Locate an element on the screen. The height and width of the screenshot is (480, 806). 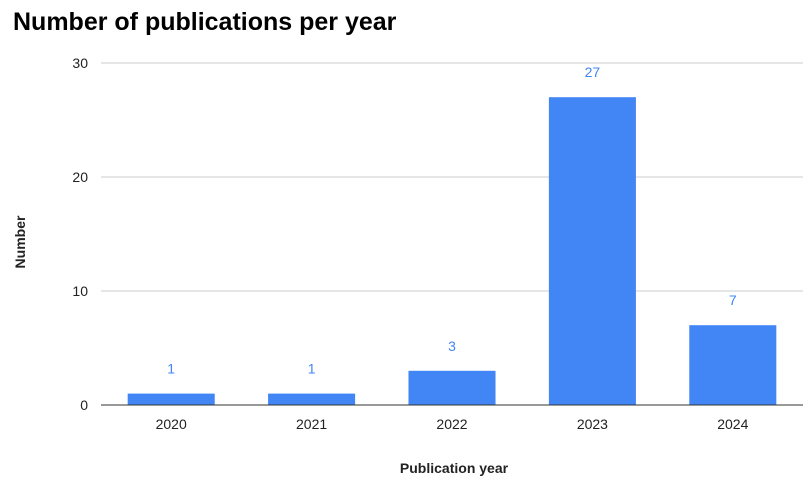
bar-2021 is located at coordinates (312, 399).